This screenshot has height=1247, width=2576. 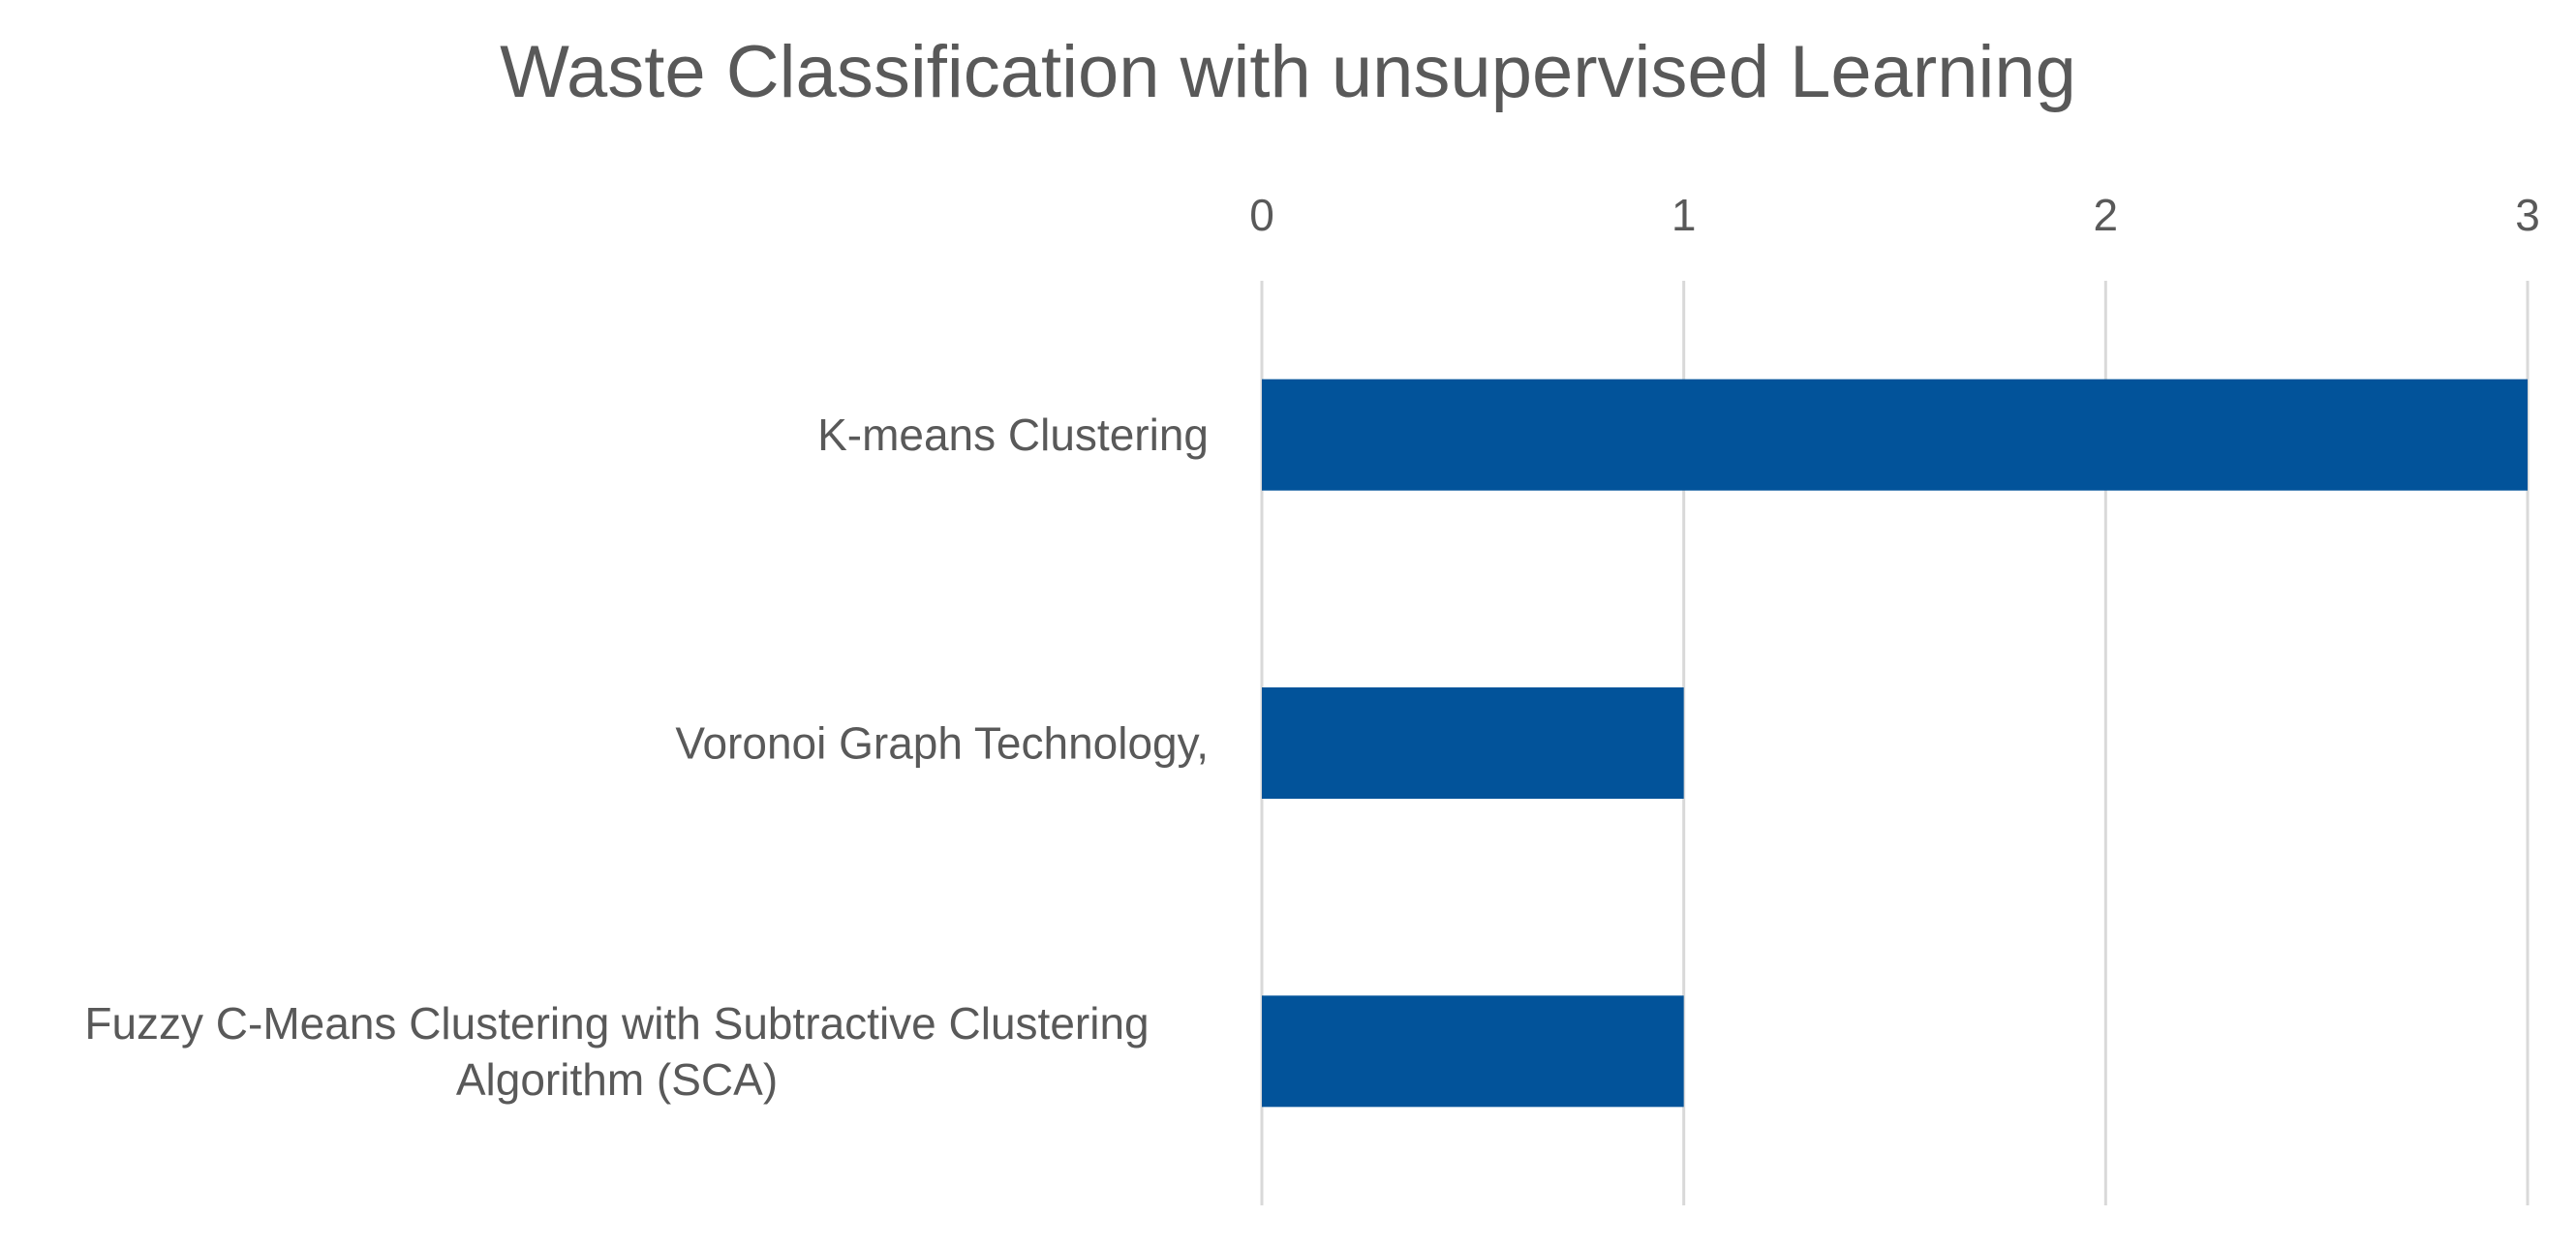 I want to click on category-label-0: K-means Clustering, so click(x=1013, y=435).